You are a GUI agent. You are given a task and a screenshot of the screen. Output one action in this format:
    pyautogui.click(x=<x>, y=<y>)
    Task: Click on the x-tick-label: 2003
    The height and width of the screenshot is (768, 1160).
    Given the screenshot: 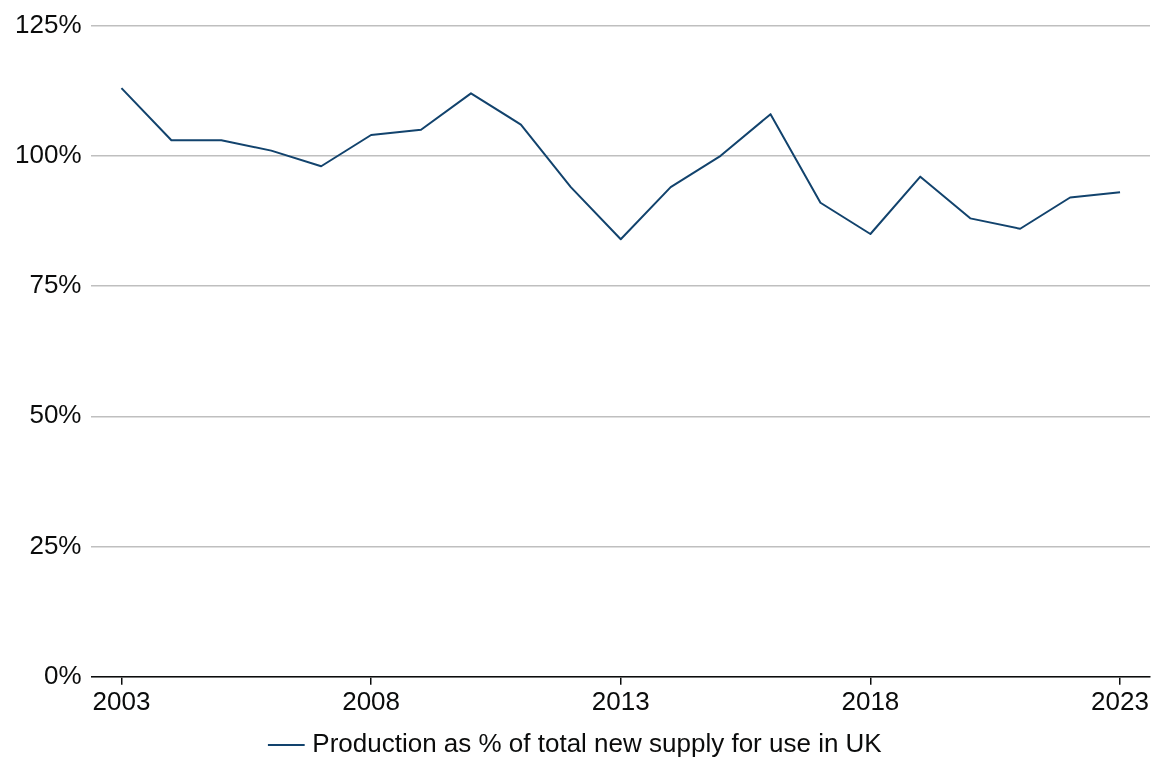 What is the action you would take?
    pyautogui.click(x=121, y=700)
    